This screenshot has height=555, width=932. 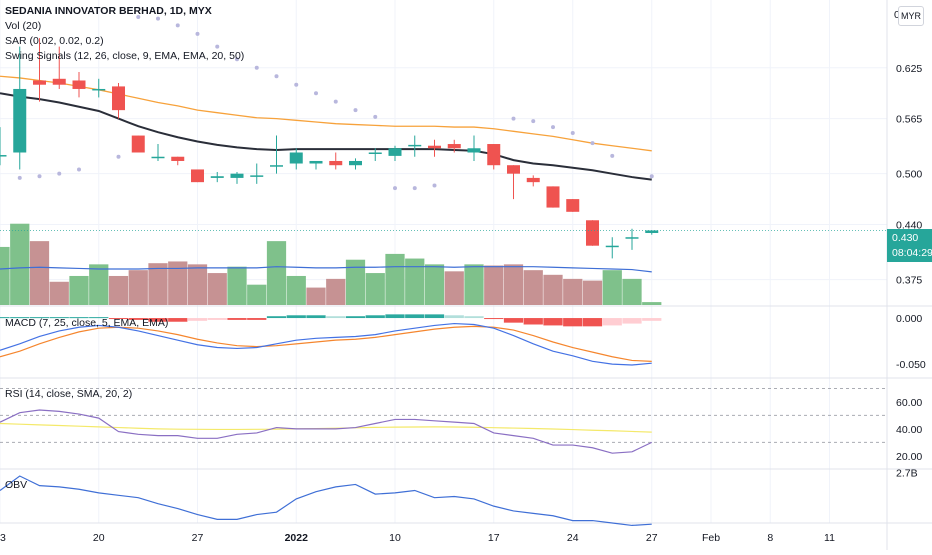 What do you see at coordinates (87, 323) in the screenshot?
I see `macd-label: MACD (7, 25, close, 5, EMA, EMA)` at bounding box center [87, 323].